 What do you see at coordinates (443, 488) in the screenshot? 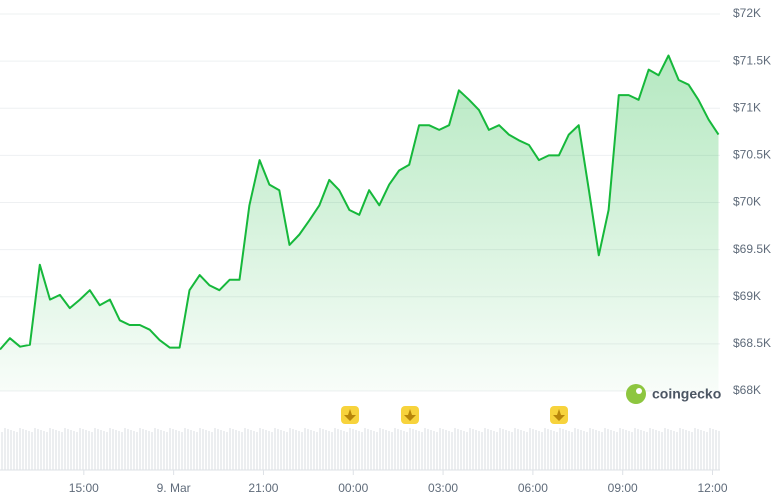
I see `x-tick-label: 03:00` at bounding box center [443, 488].